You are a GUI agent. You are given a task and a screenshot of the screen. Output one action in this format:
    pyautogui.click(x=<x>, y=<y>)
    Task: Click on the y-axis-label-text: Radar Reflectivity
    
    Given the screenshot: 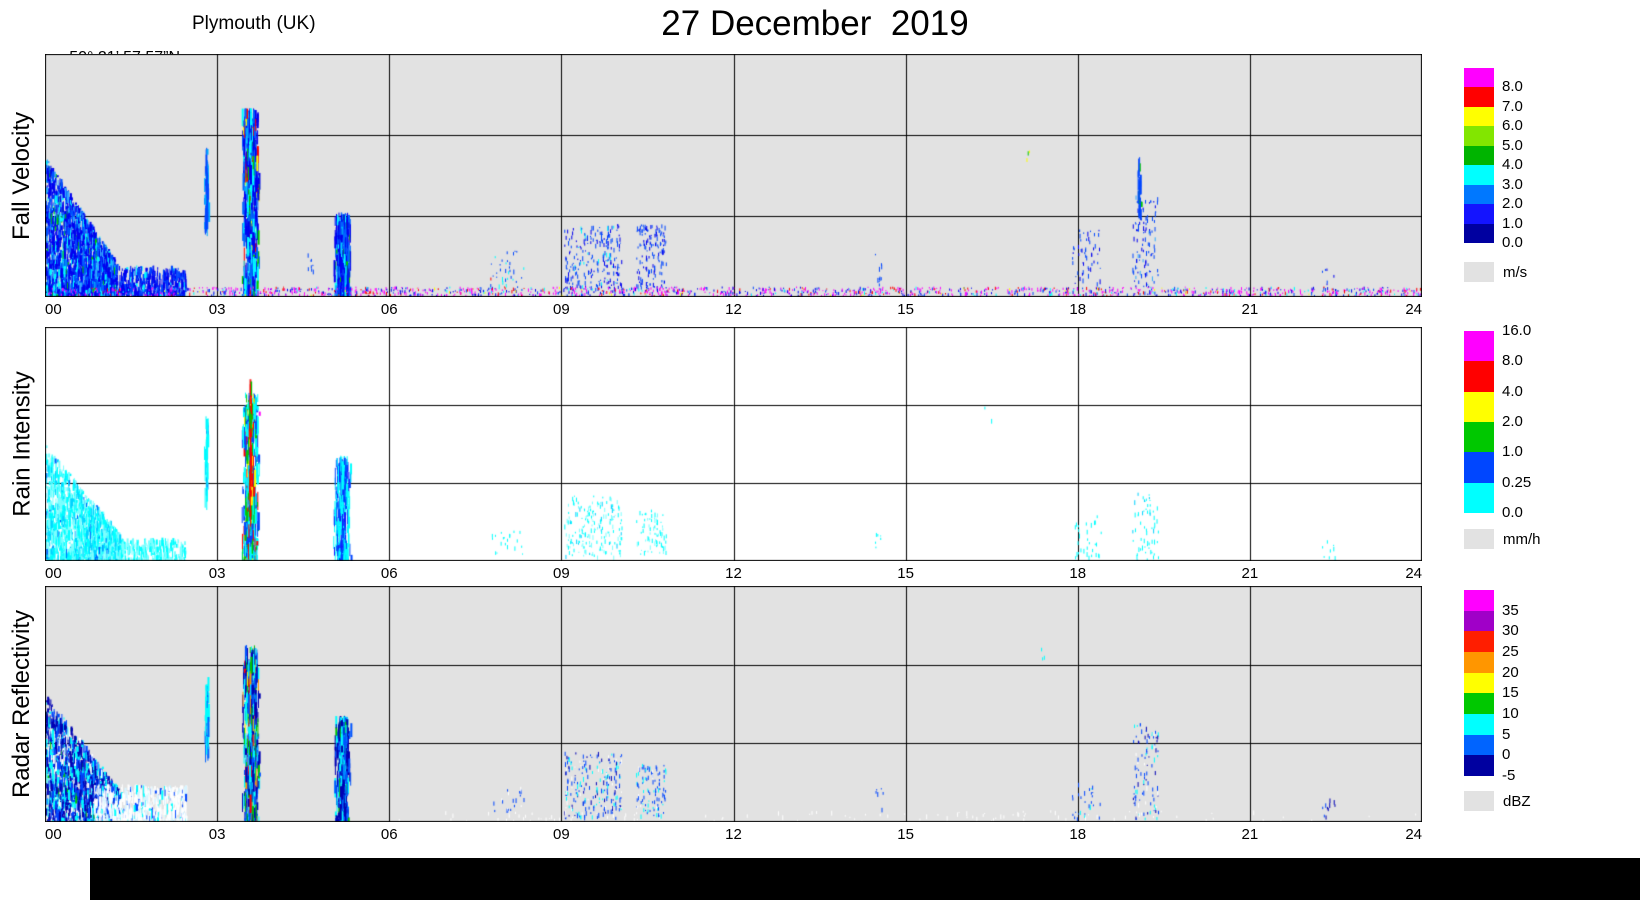 What is the action you would take?
    pyautogui.click(x=22, y=704)
    